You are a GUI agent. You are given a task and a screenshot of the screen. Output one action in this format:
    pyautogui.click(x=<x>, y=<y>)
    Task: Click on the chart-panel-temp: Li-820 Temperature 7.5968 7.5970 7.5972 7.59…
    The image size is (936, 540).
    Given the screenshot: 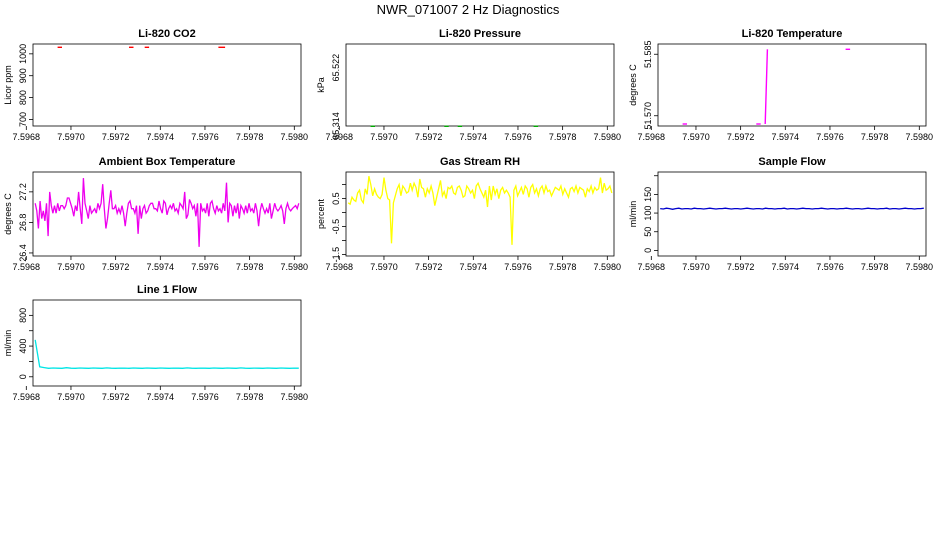 What is the action you would take?
    pyautogui.click(x=780, y=85)
    